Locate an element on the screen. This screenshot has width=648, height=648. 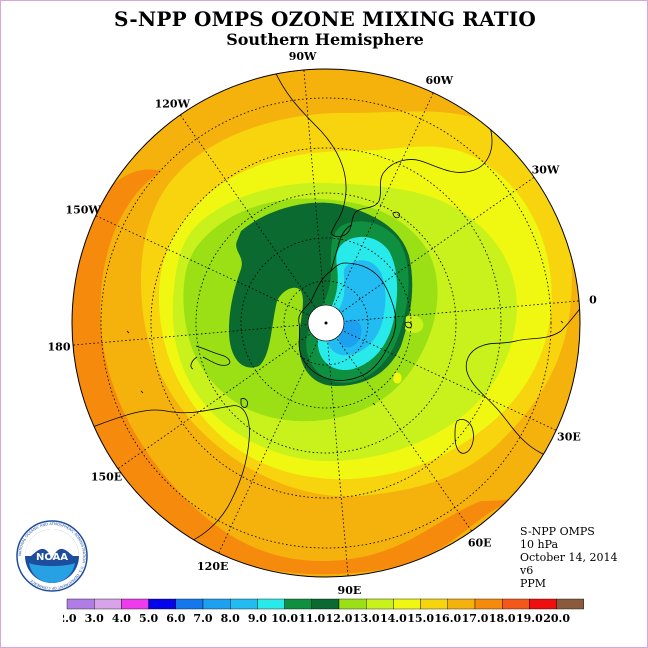
colorbar-tick-label: 10.0 is located at coordinates (284, 618).